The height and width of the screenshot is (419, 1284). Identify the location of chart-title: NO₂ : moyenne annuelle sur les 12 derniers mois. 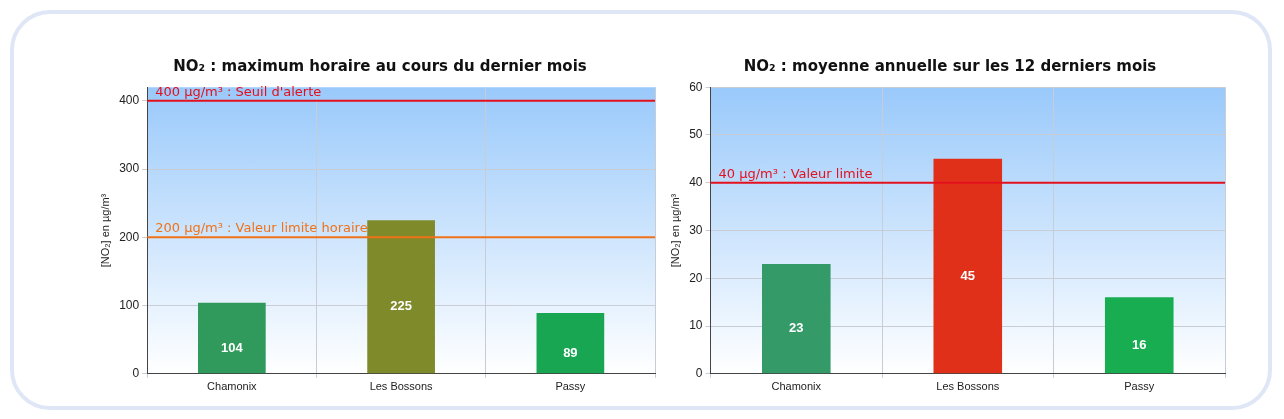
(950, 66).